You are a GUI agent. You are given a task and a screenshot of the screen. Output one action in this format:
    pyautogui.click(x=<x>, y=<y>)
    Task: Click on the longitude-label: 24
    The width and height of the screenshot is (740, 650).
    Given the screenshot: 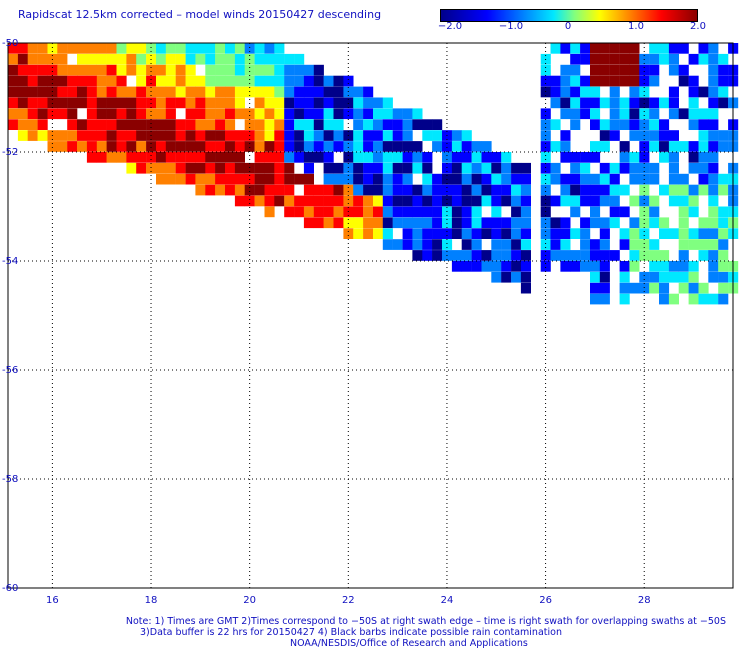 What is the action you would take?
    pyautogui.click(x=447, y=600)
    